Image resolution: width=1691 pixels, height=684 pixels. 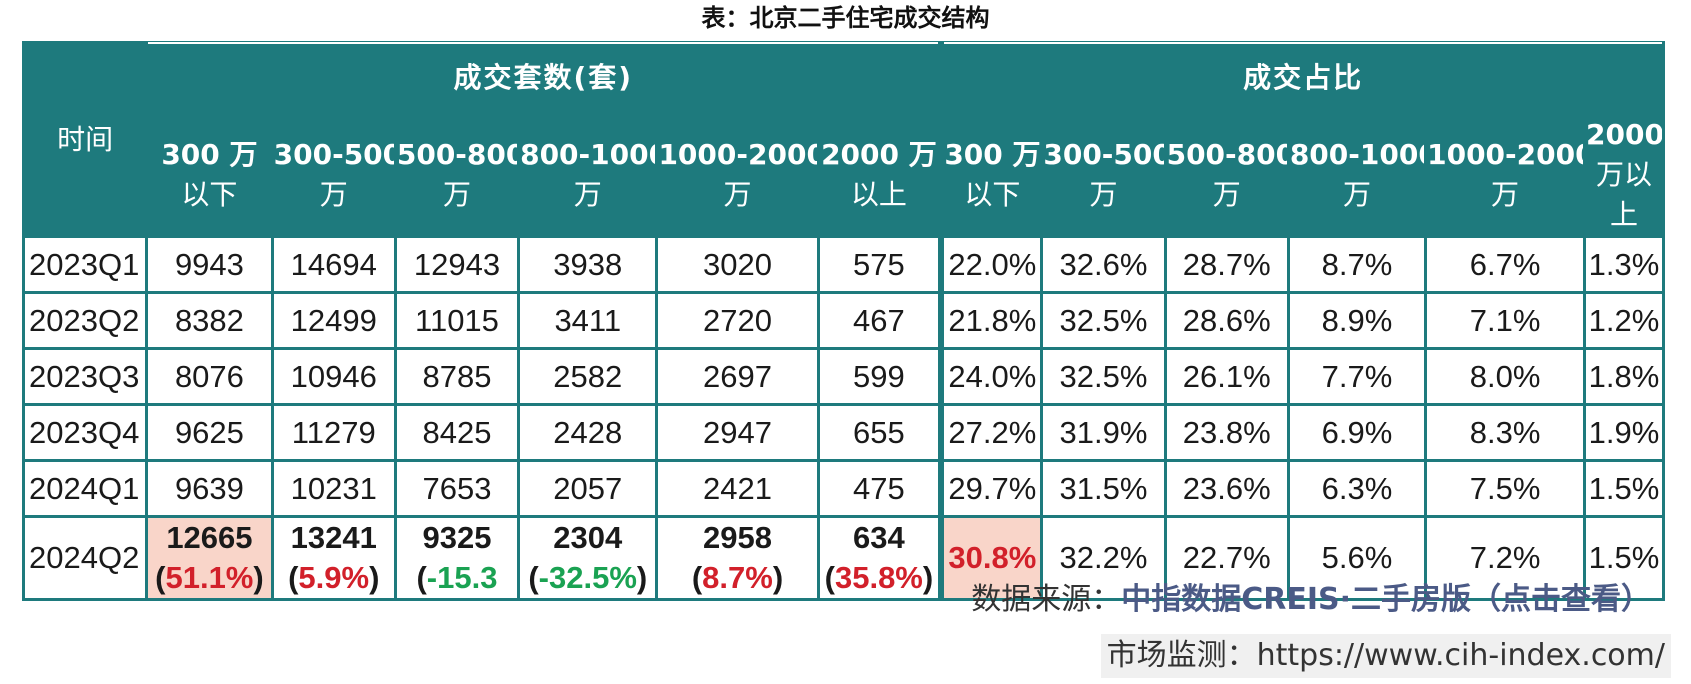 I want to click on period-cell: 2023Q1, so click(x=85, y=264).